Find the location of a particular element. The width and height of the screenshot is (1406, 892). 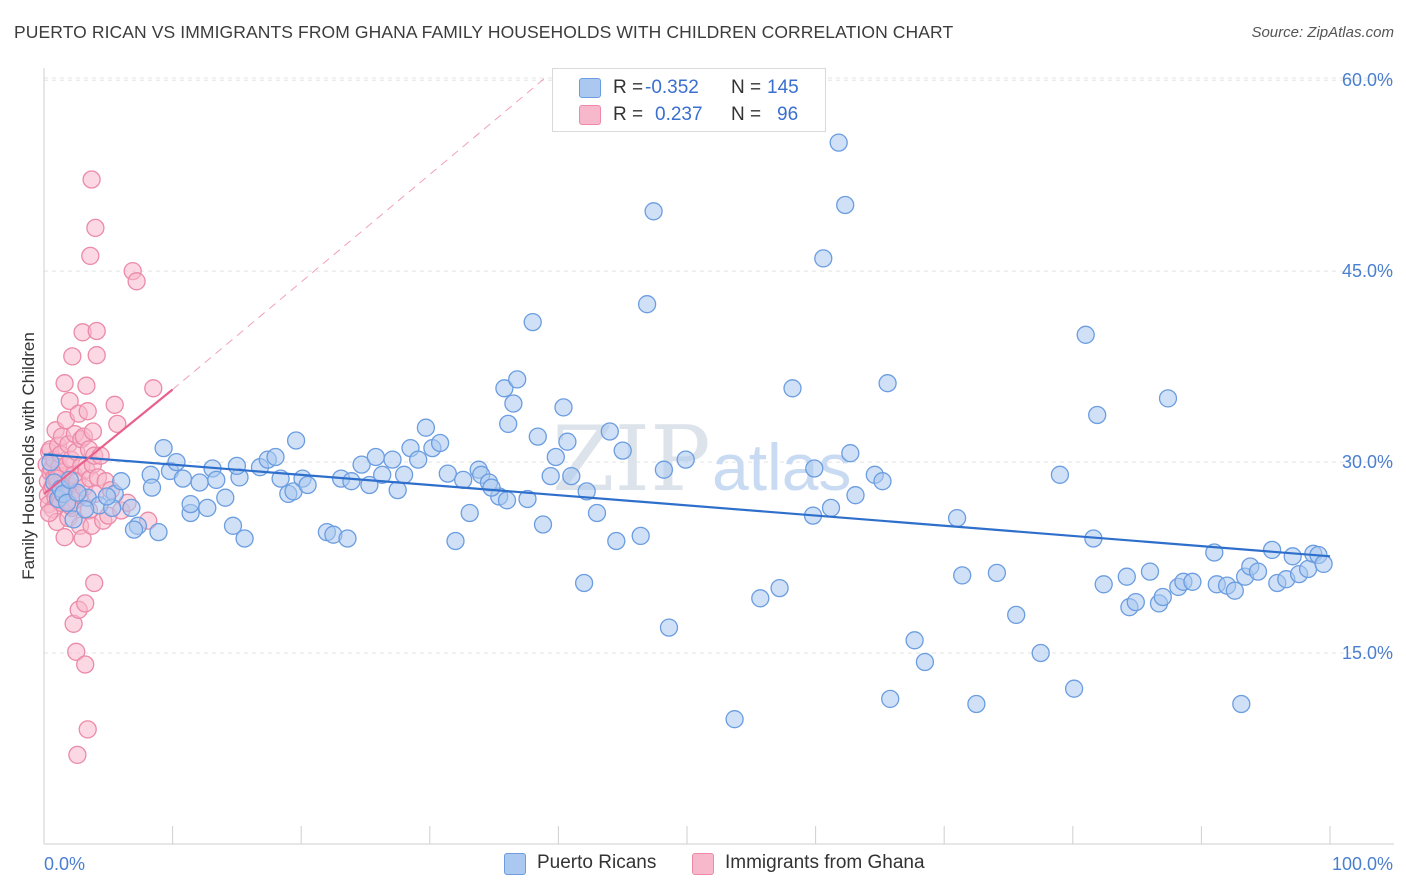

y-tick-label: 30.0% is located at coordinates (1367, 462).